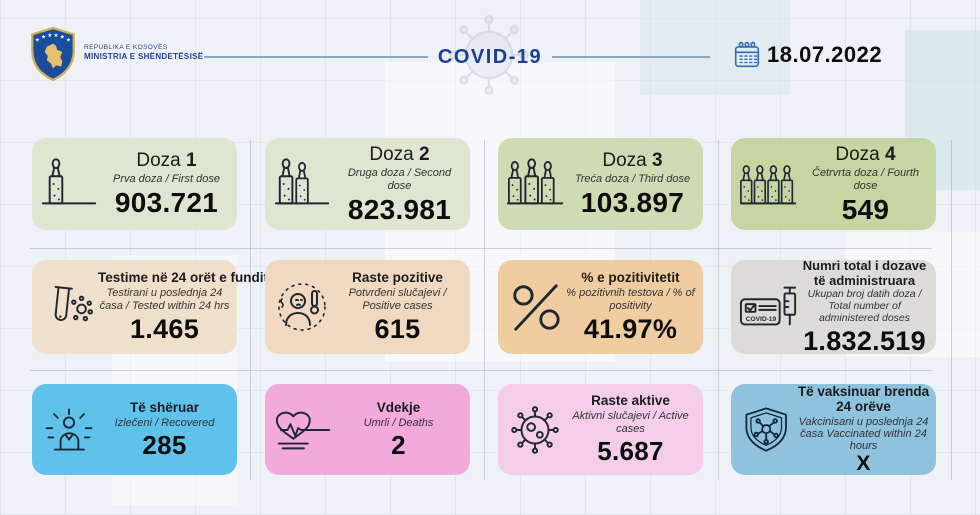  Describe the element at coordinates (397, 299) in the screenshot. I see `card-subtitle: Potvrđeni slučajevi / Positive cases` at that location.